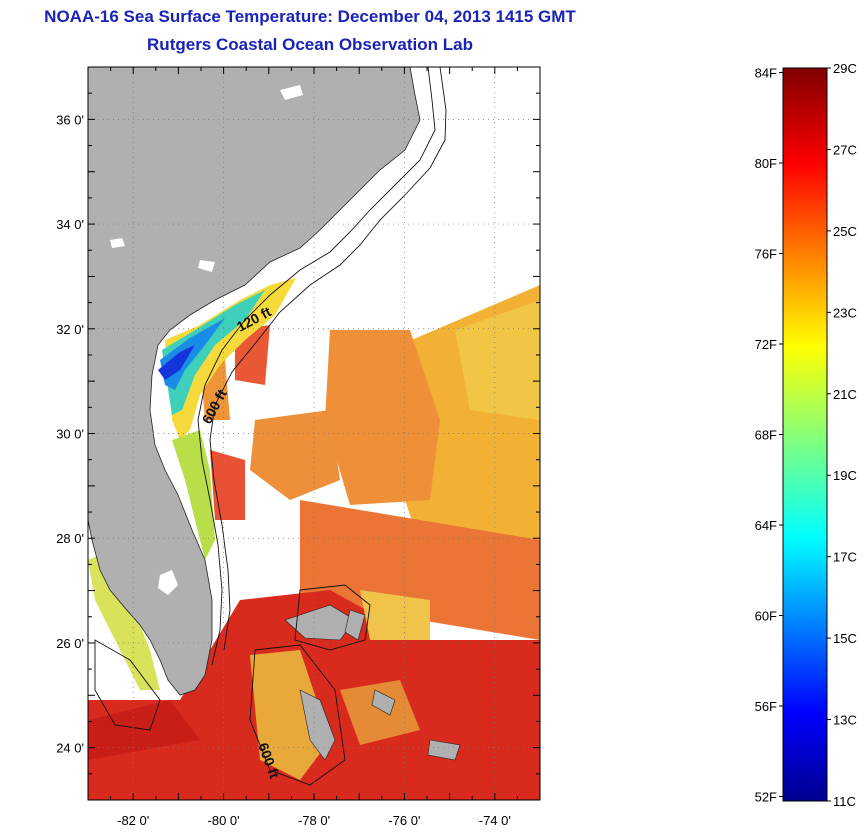 The image size is (864, 832). I want to click on lat-tick-label: 32 0', so click(70, 329).